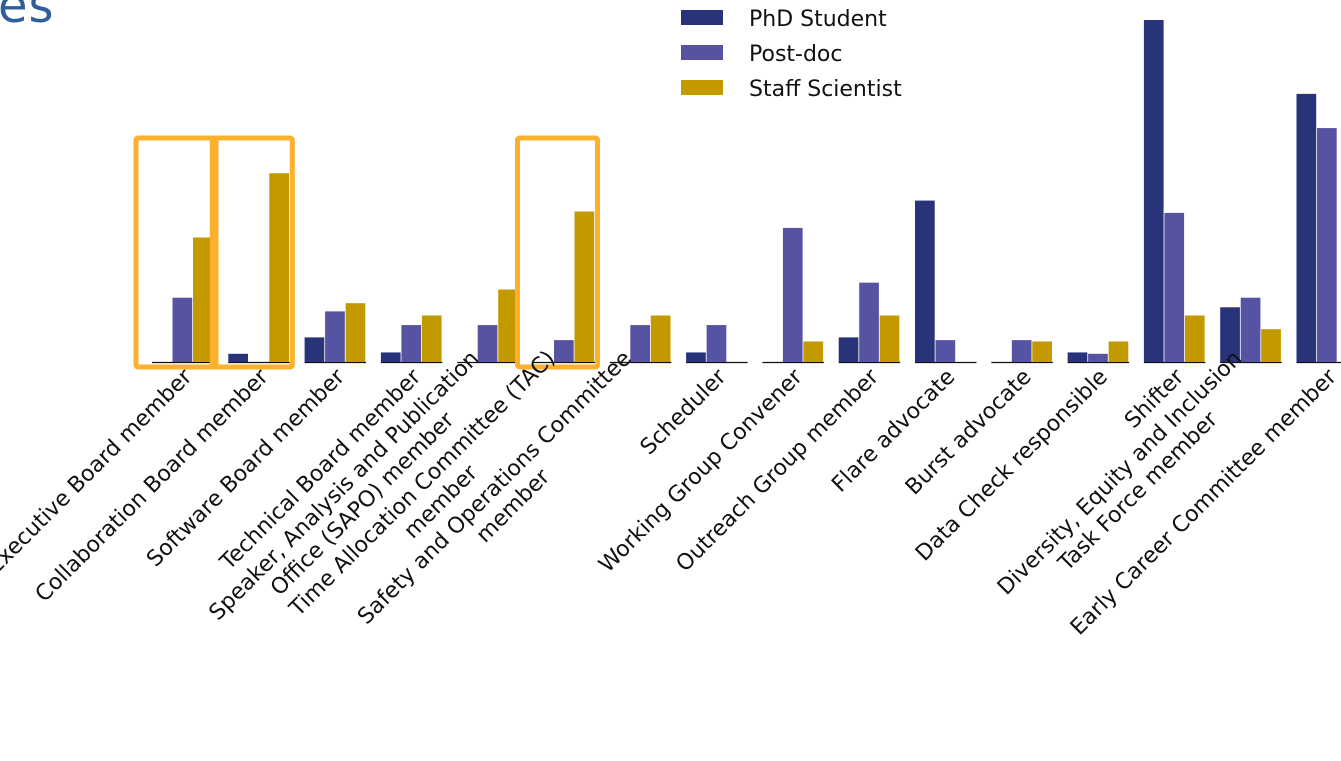  Describe the element at coordinates (314, 349) in the screenshot. I see `bar-phd-student-software-board-member` at that location.